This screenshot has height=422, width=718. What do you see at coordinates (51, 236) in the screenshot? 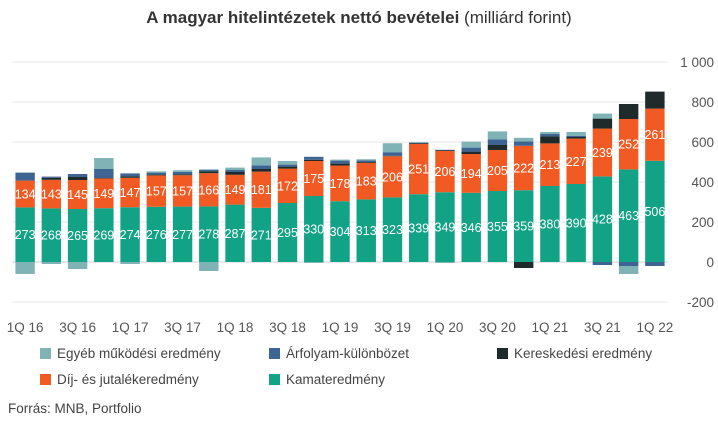
I see `data-label-kamat: 268` at bounding box center [51, 236].